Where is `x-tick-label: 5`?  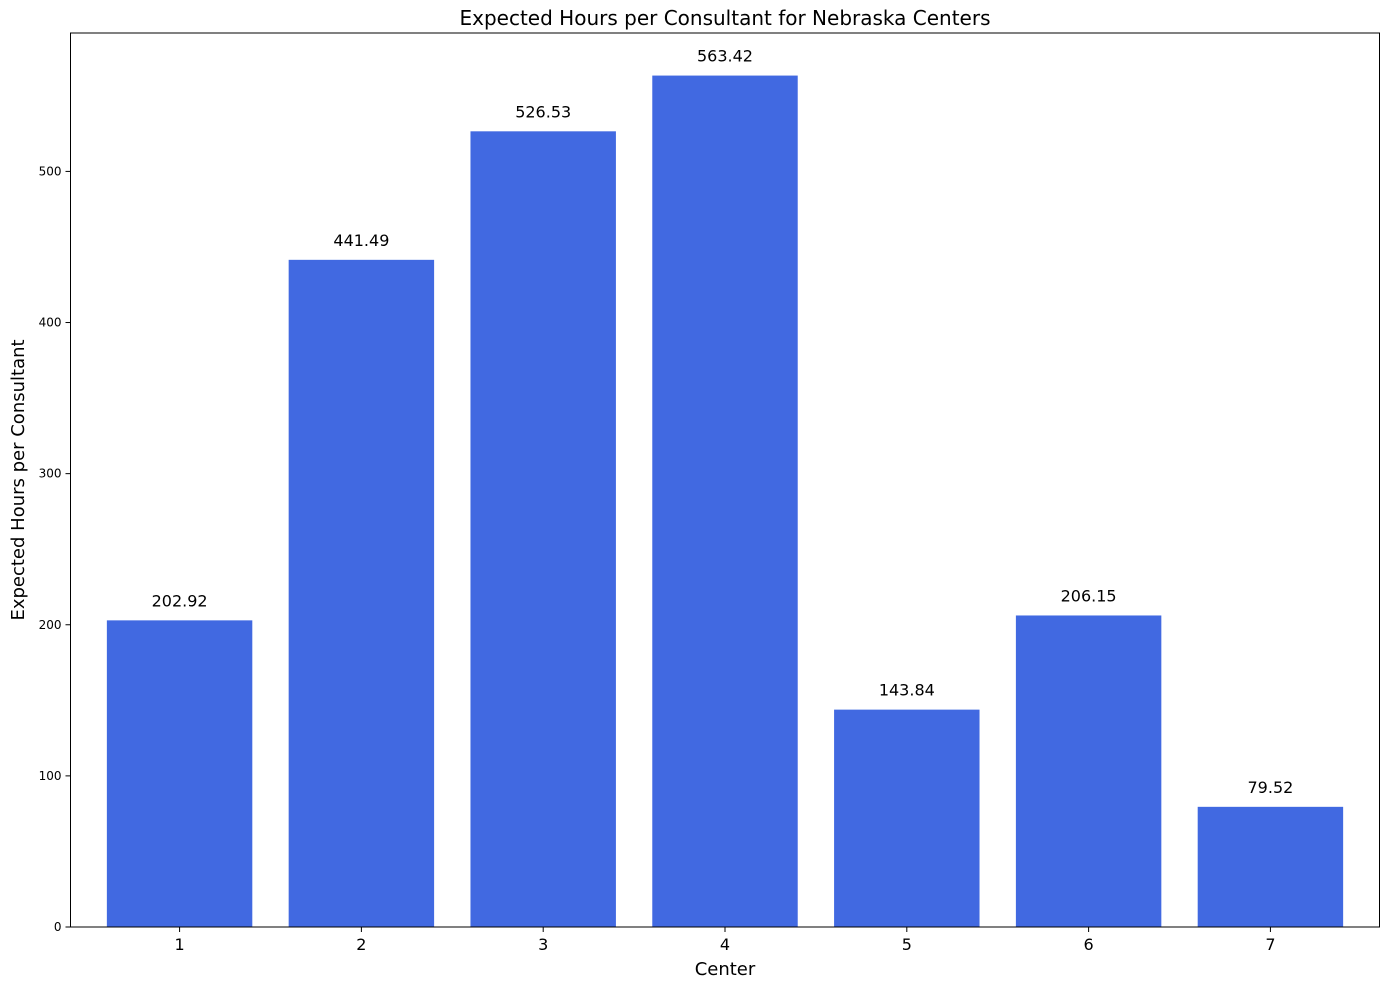 x-tick-label: 5 is located at coordinates (907, 944).